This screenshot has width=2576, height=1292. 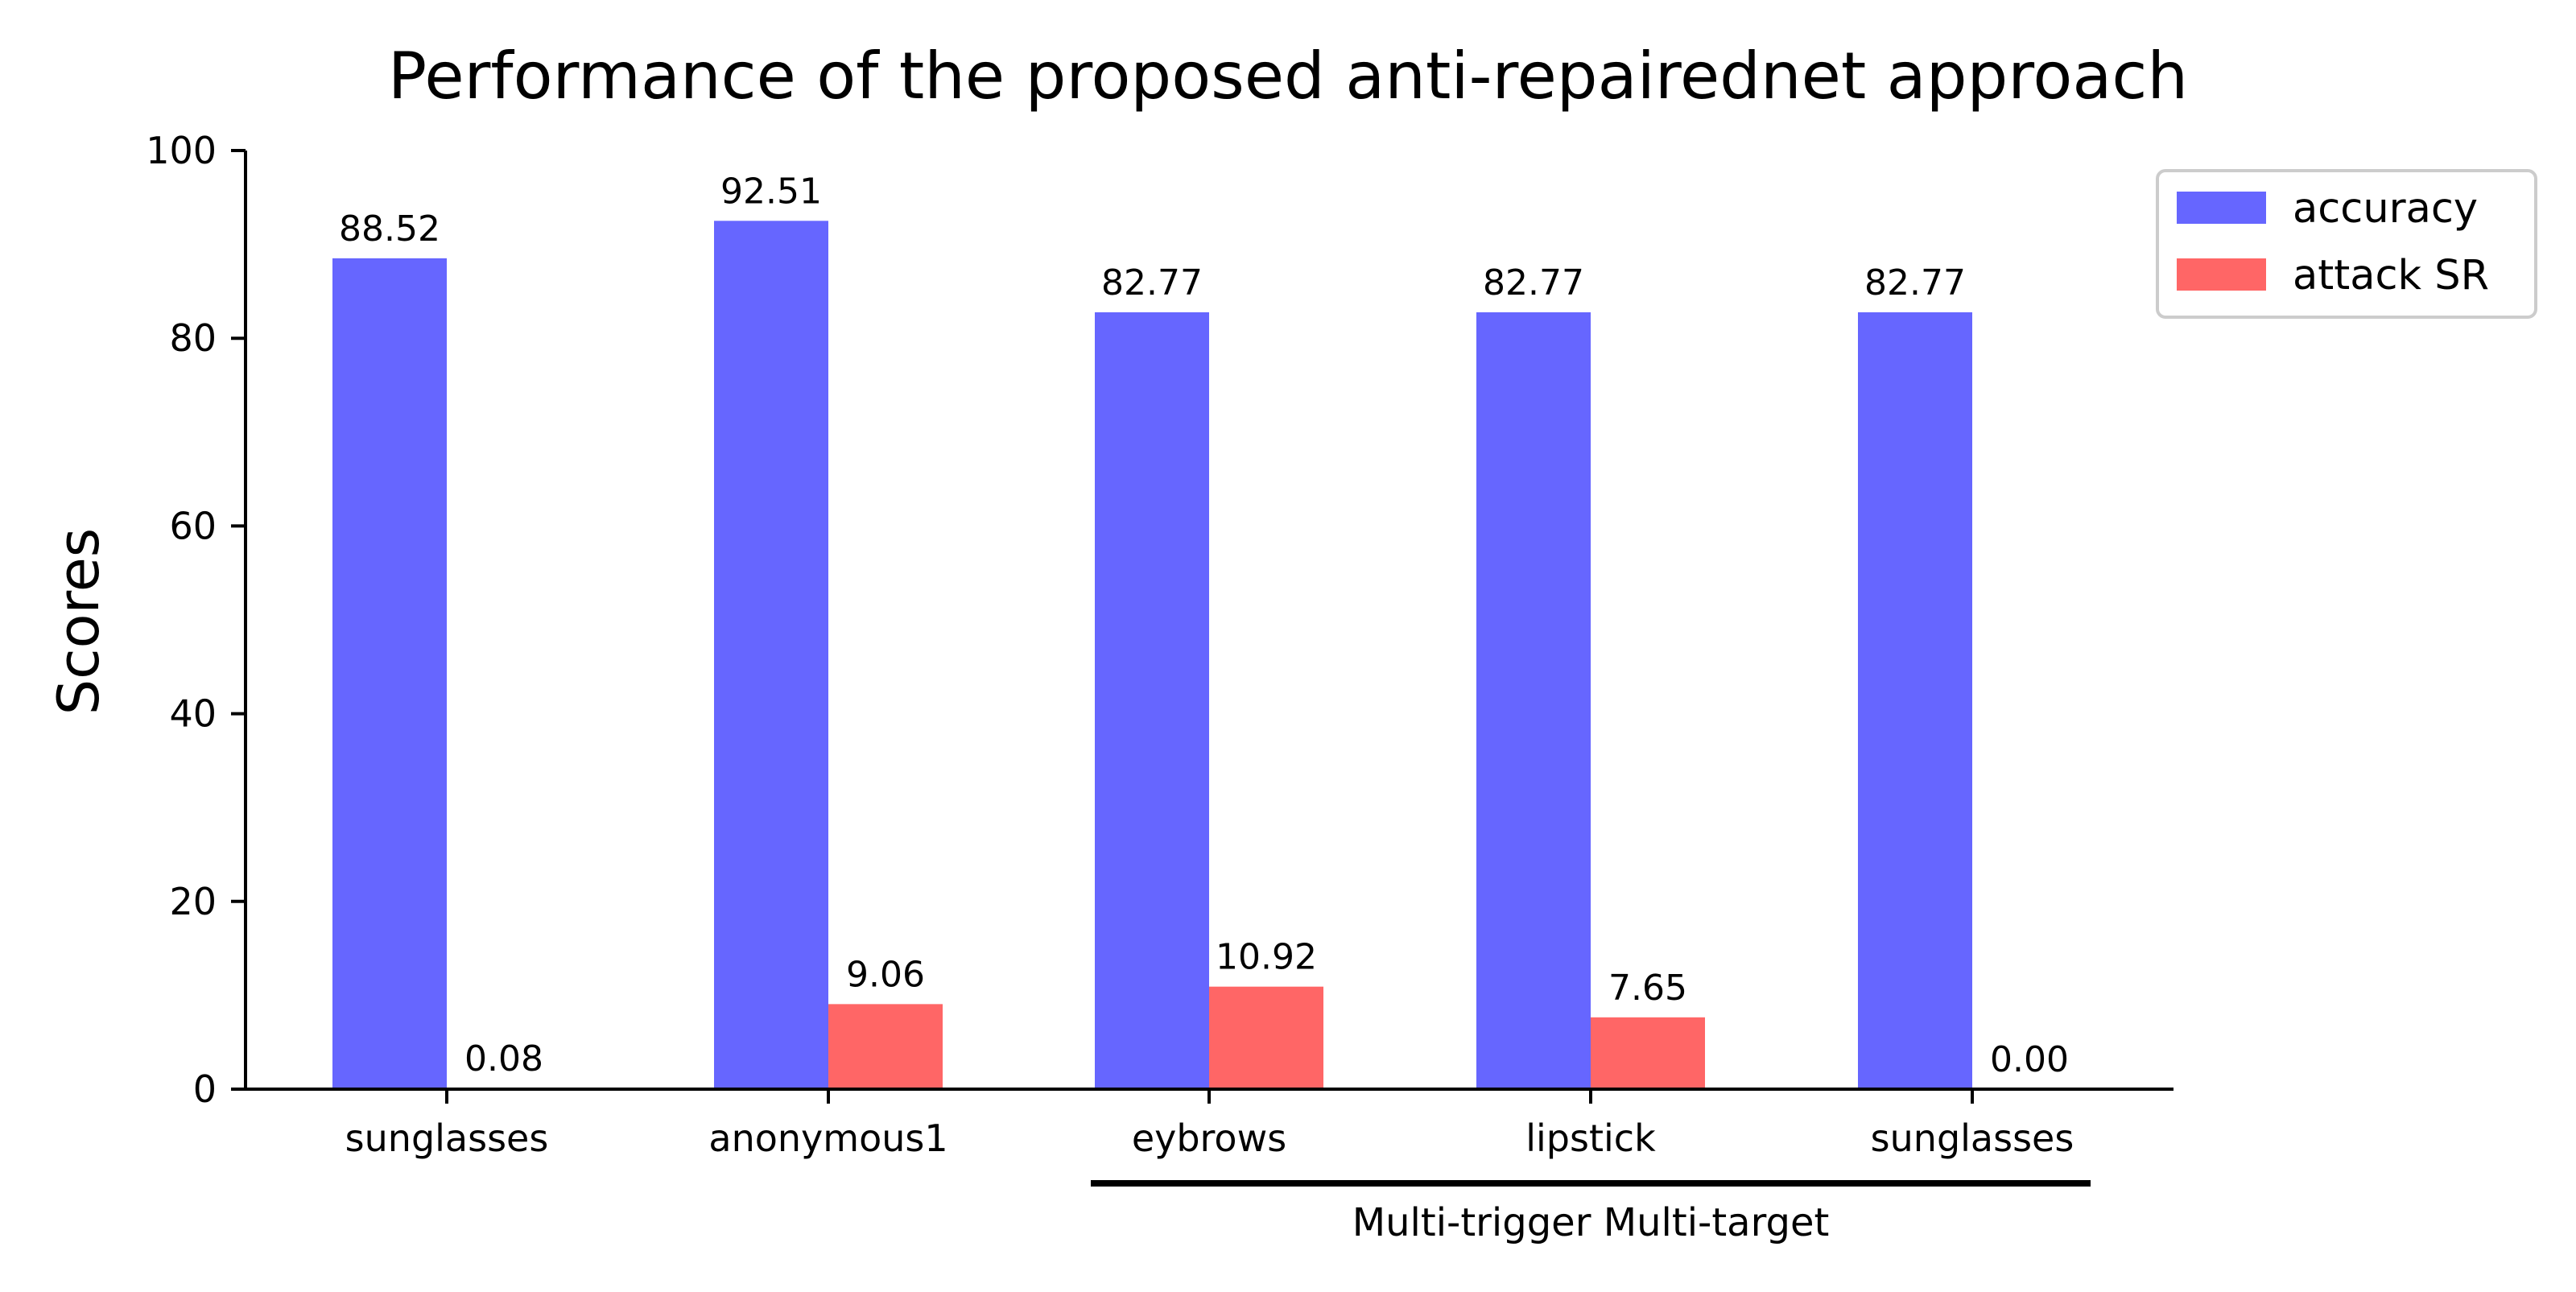 What do you see at coordinates (205, 1089) in the screenshot?
I see `y-tick-label: 0` at bounding box center [205, 1089].